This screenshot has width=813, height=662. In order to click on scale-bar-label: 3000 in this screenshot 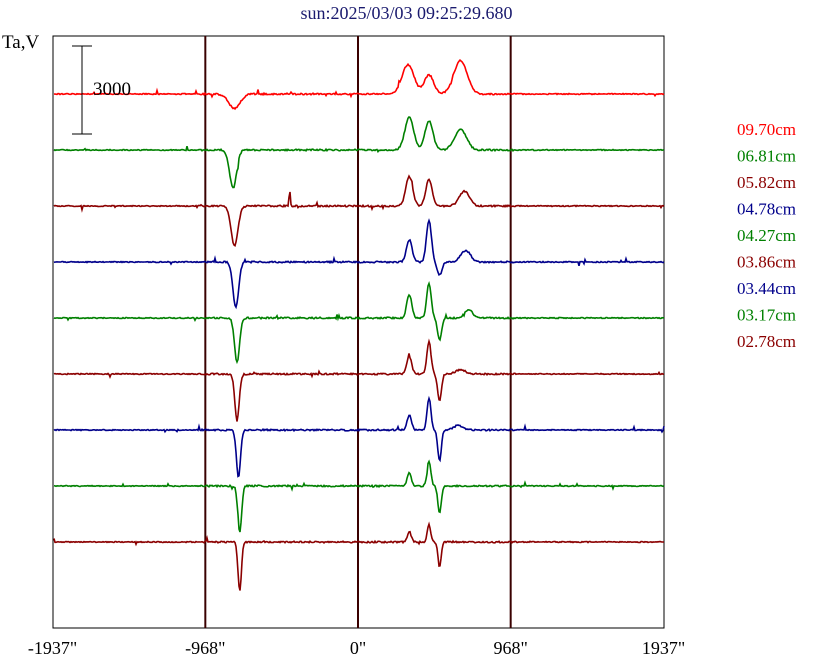, I will do `click(112, 89)`.